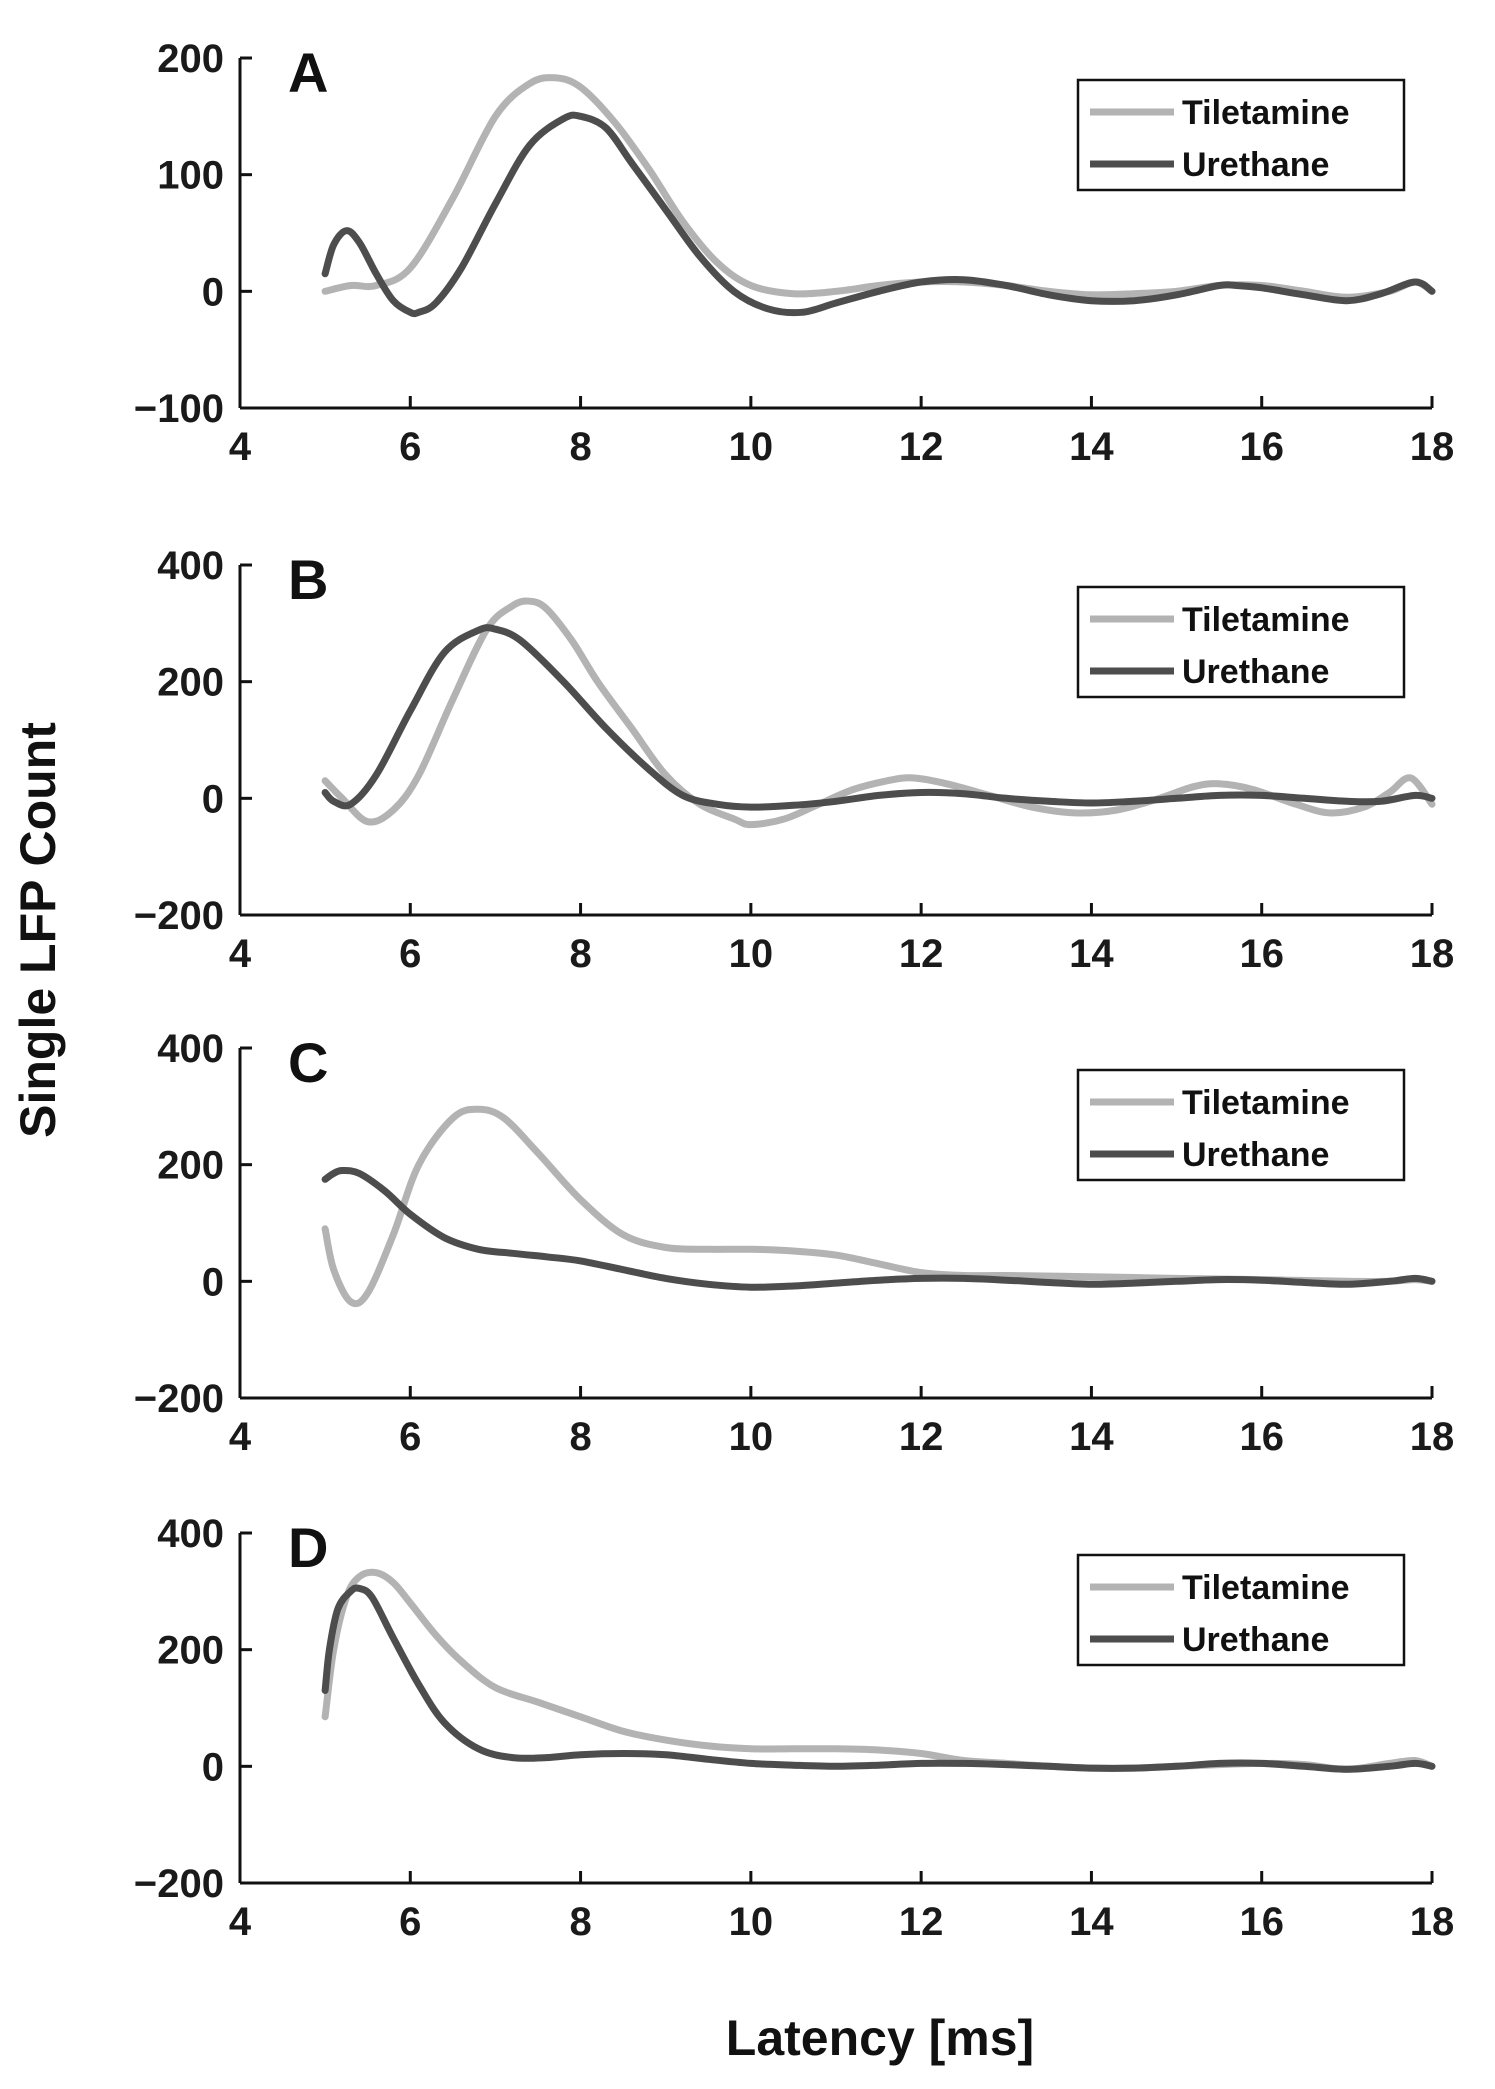 Image resolution: width=1495 pixels, height=2089 pixels. What do you see at coordinates (308, 1547) in the screenshot?
I see `panel-label: D` at bounding box center [308, 1547].